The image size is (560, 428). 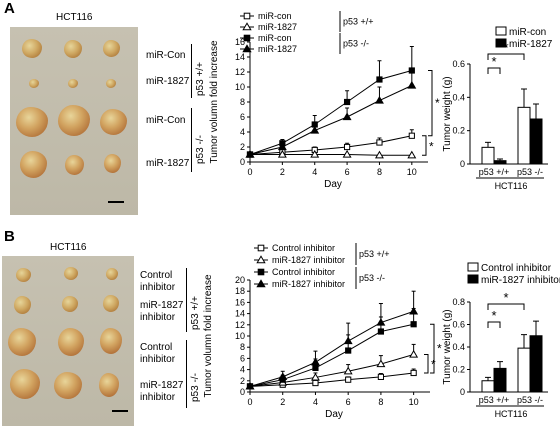 I want to click on x-axis-label: Day, so click(x=334, y=414).